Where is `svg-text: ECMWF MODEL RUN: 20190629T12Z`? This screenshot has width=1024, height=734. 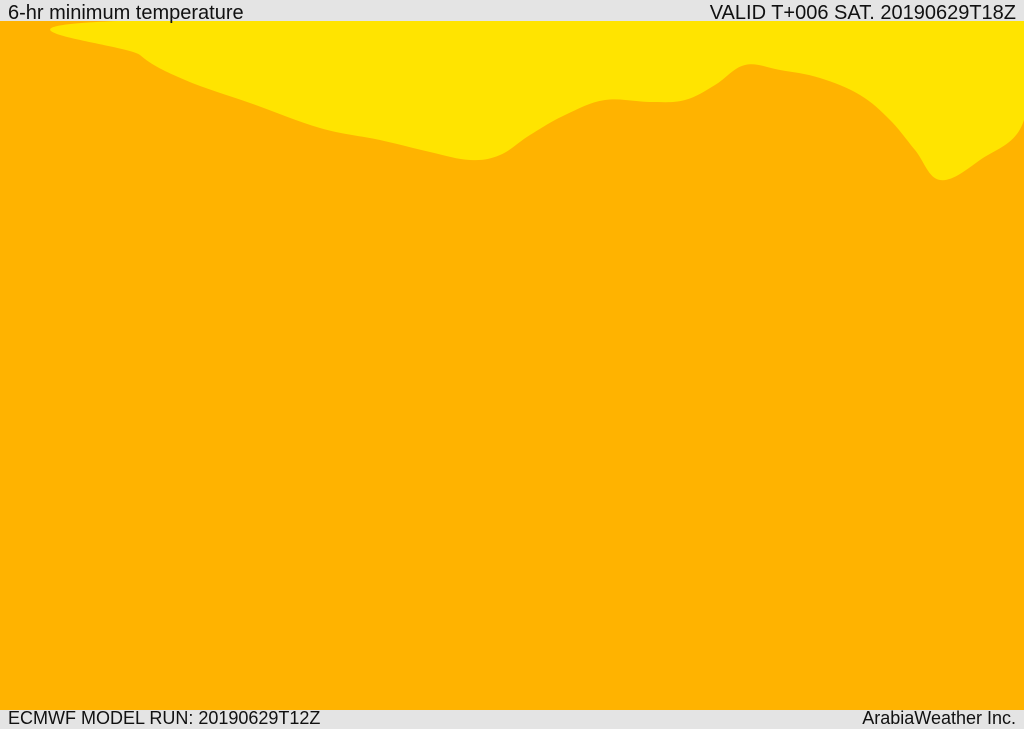 svg-text: ECMWF MODEL RUN: 20190629T12Z is located at coordinates (164, 718).